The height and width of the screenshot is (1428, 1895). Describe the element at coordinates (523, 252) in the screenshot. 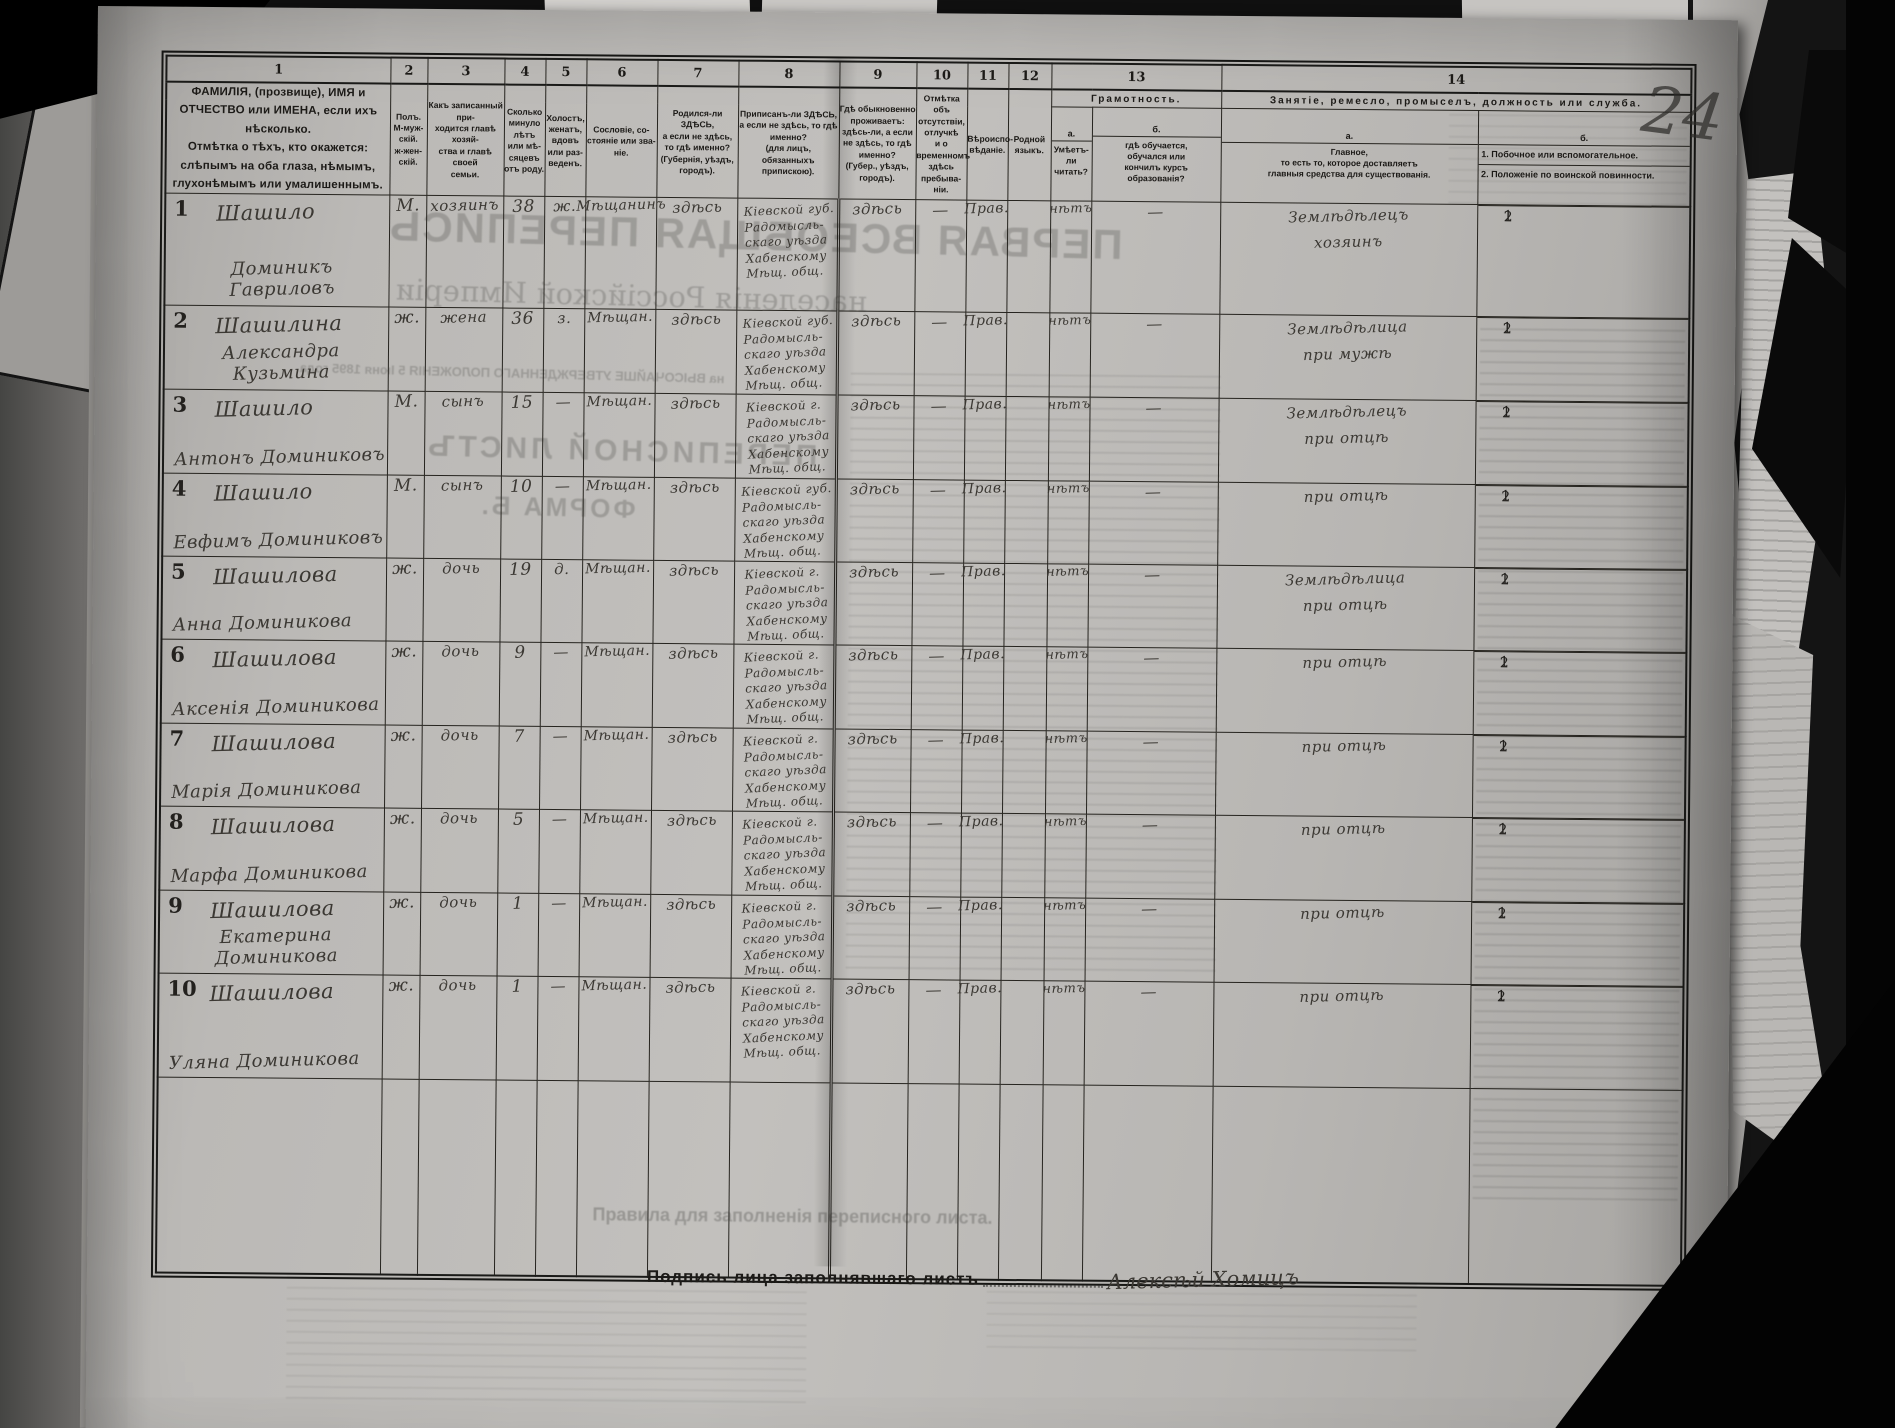

I see `cell-age: 38` at that location.